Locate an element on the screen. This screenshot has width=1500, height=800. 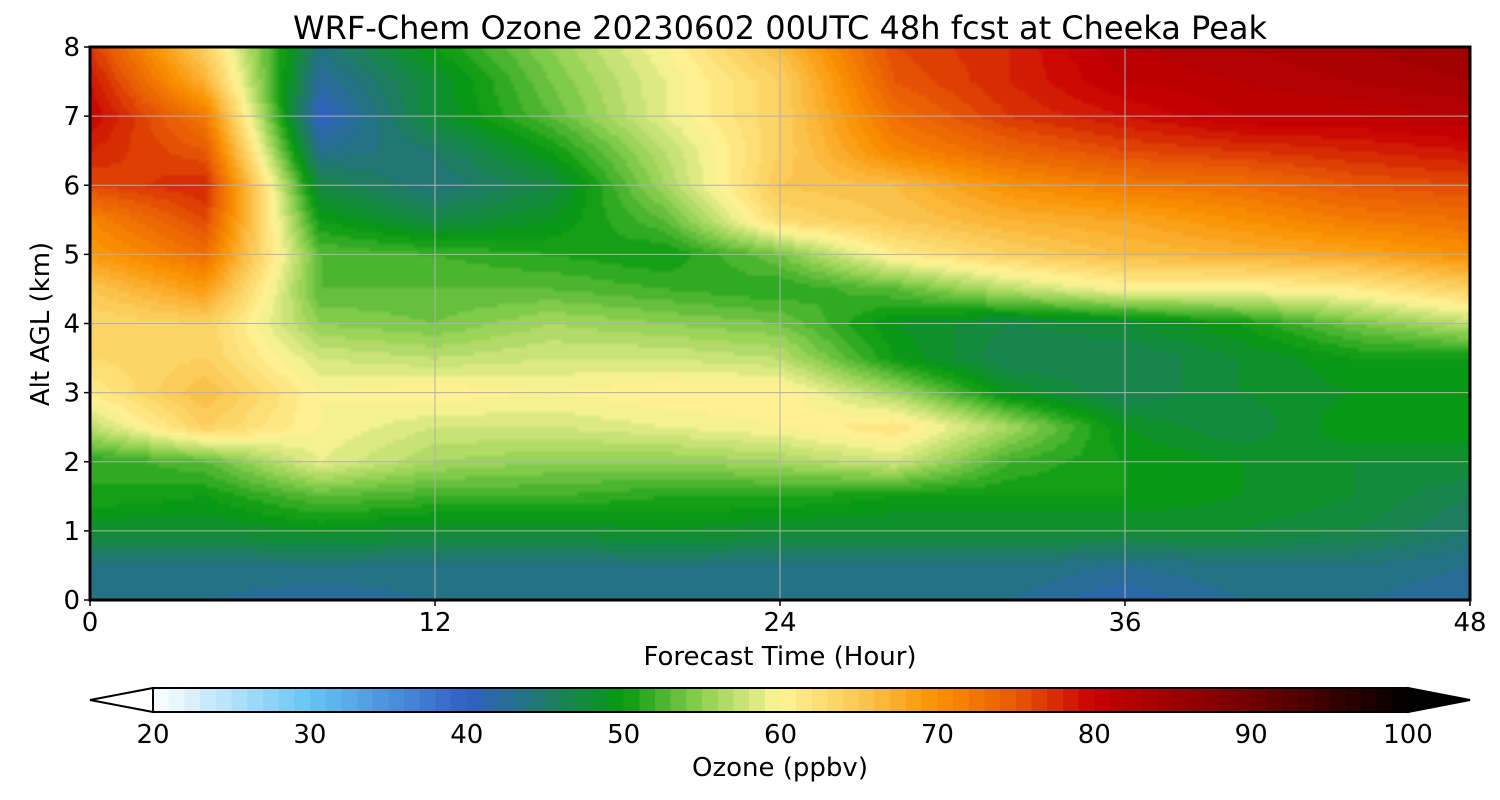
y-tick-label: 8 is located at coordinates (71, 48).